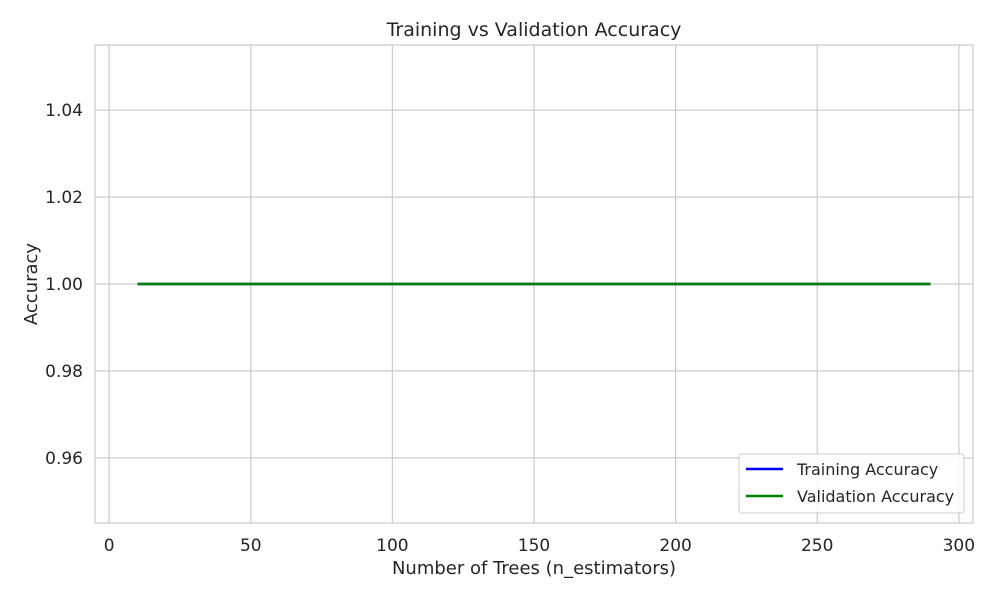 This screenshot has width=1000, height=604. I want to click on x-tick-label: 150, so click(534, 546).